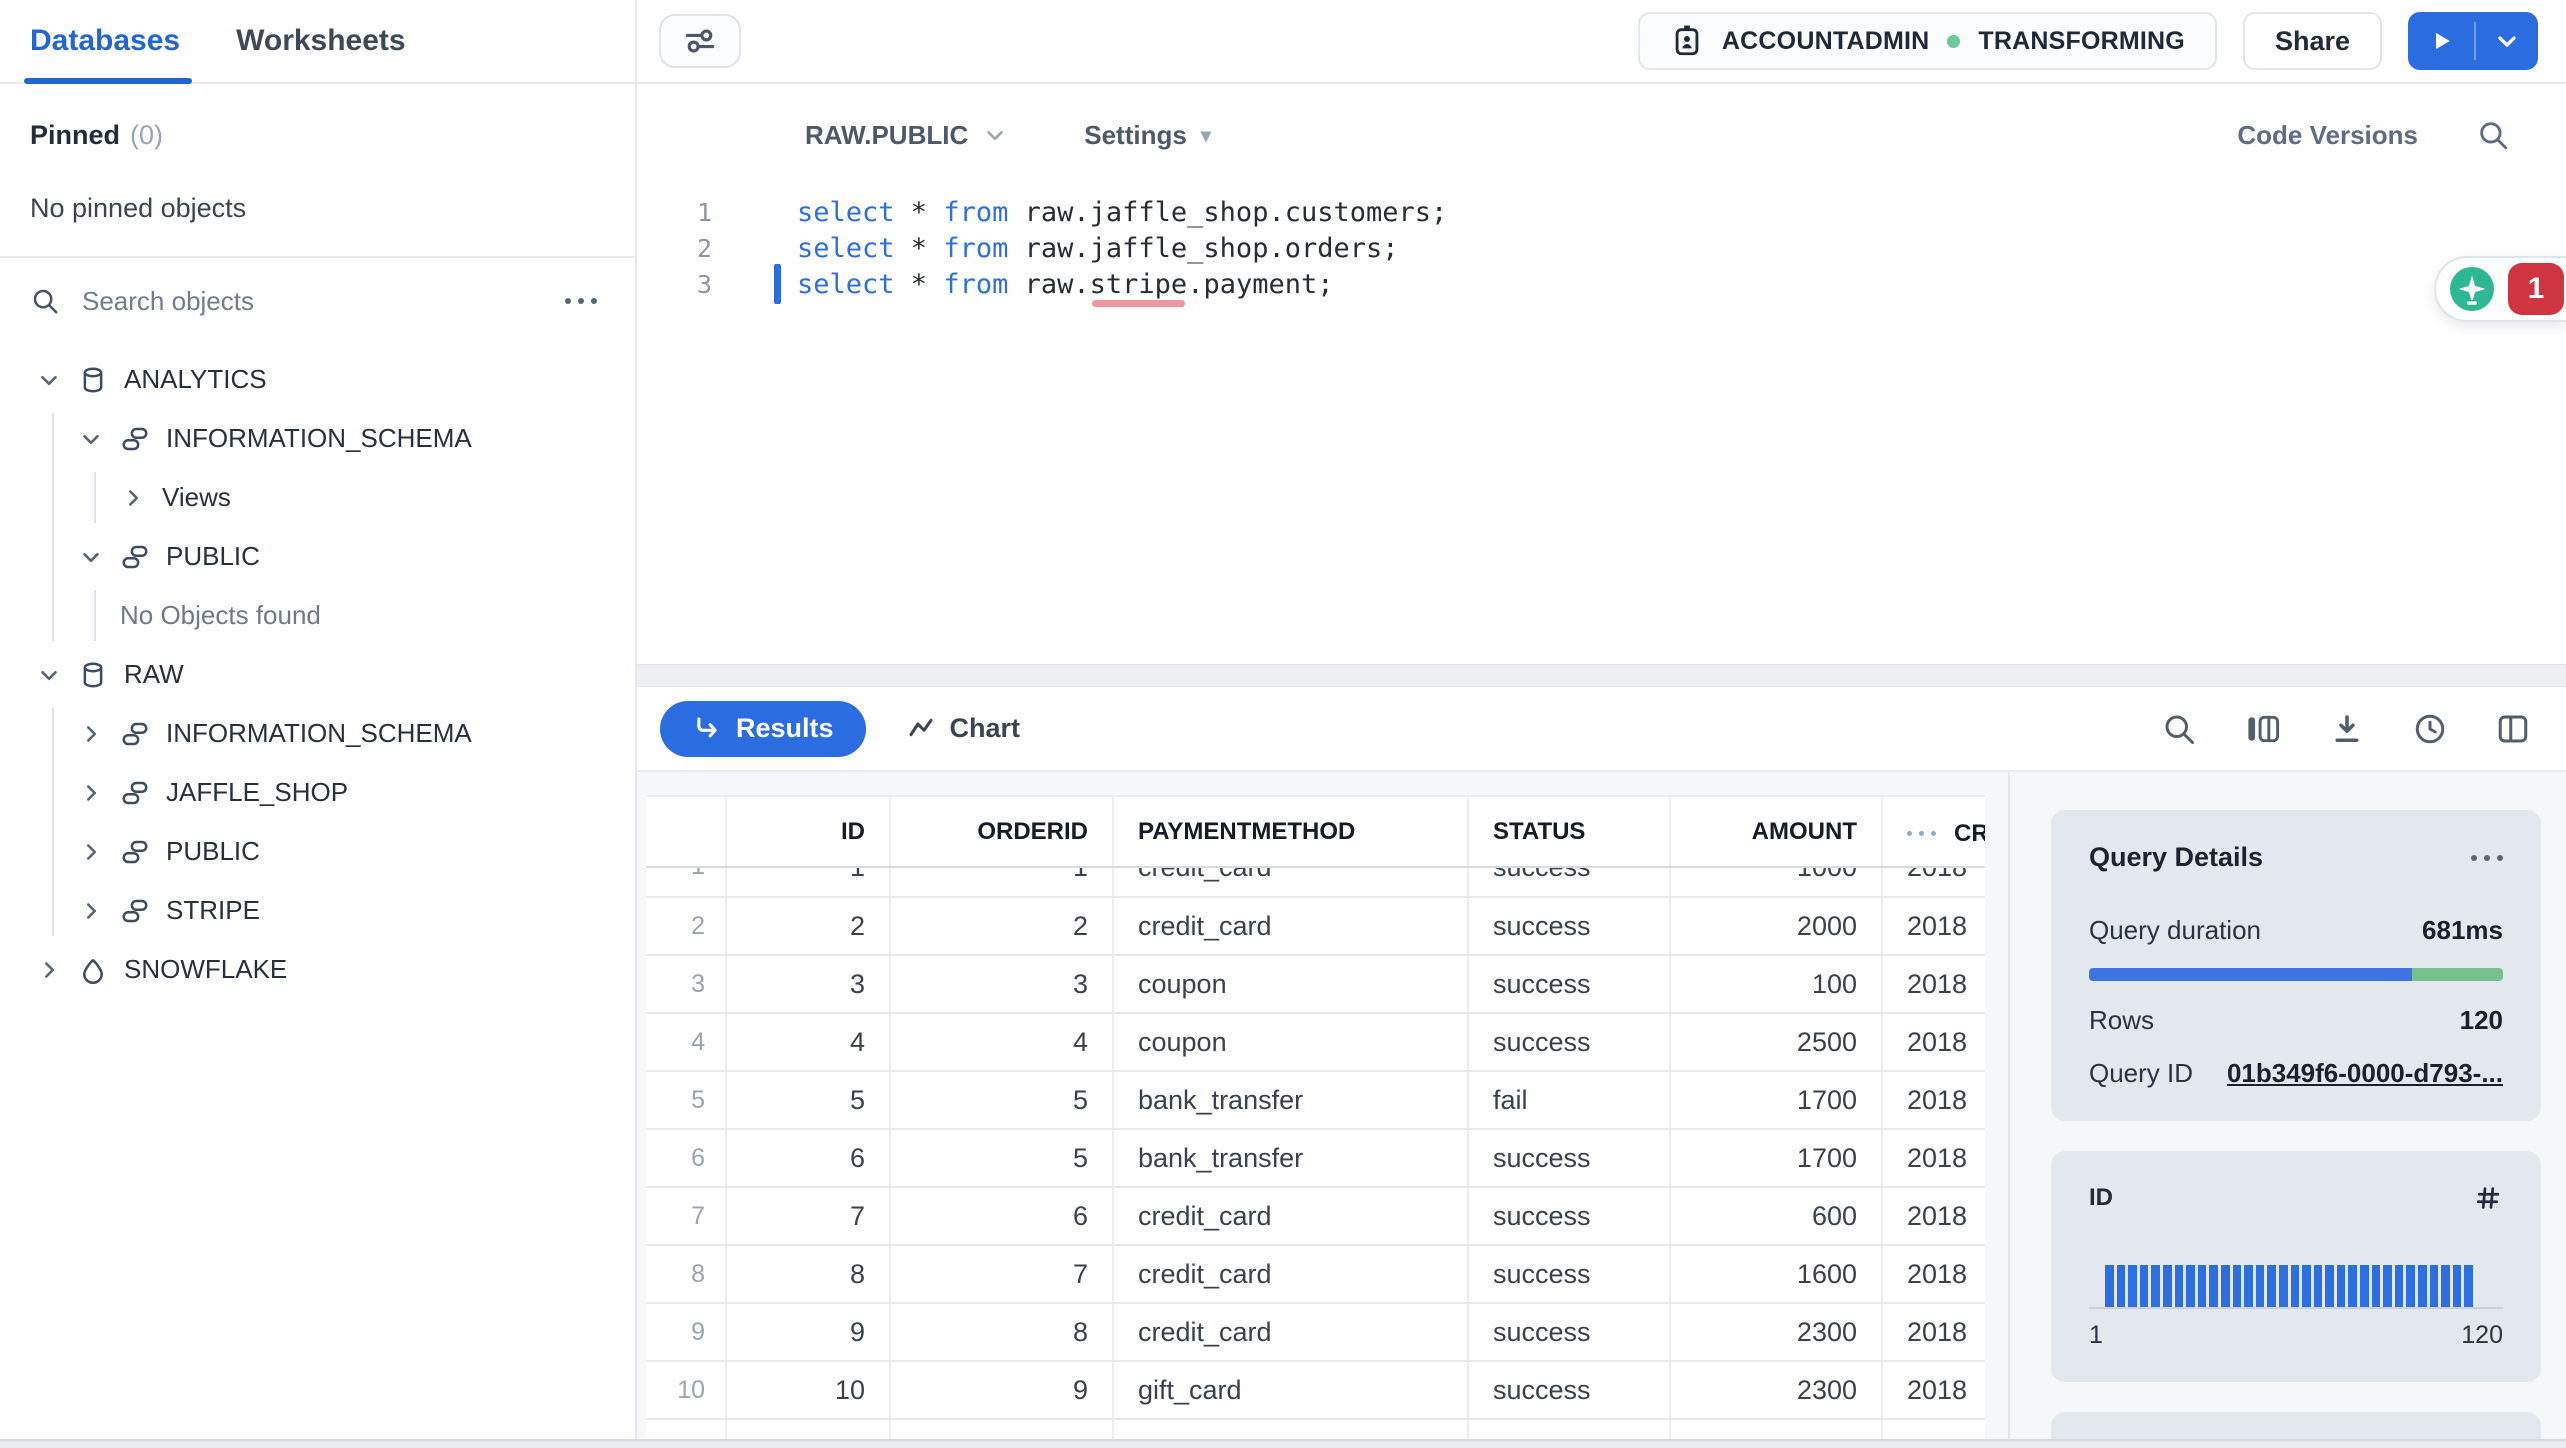 The image size is (2566, 1448). What do you see at coordinates (1147, 135) in the screenshot?
I see `settings-dropdown: Settings ▾` at bounding box center [1147, 135].